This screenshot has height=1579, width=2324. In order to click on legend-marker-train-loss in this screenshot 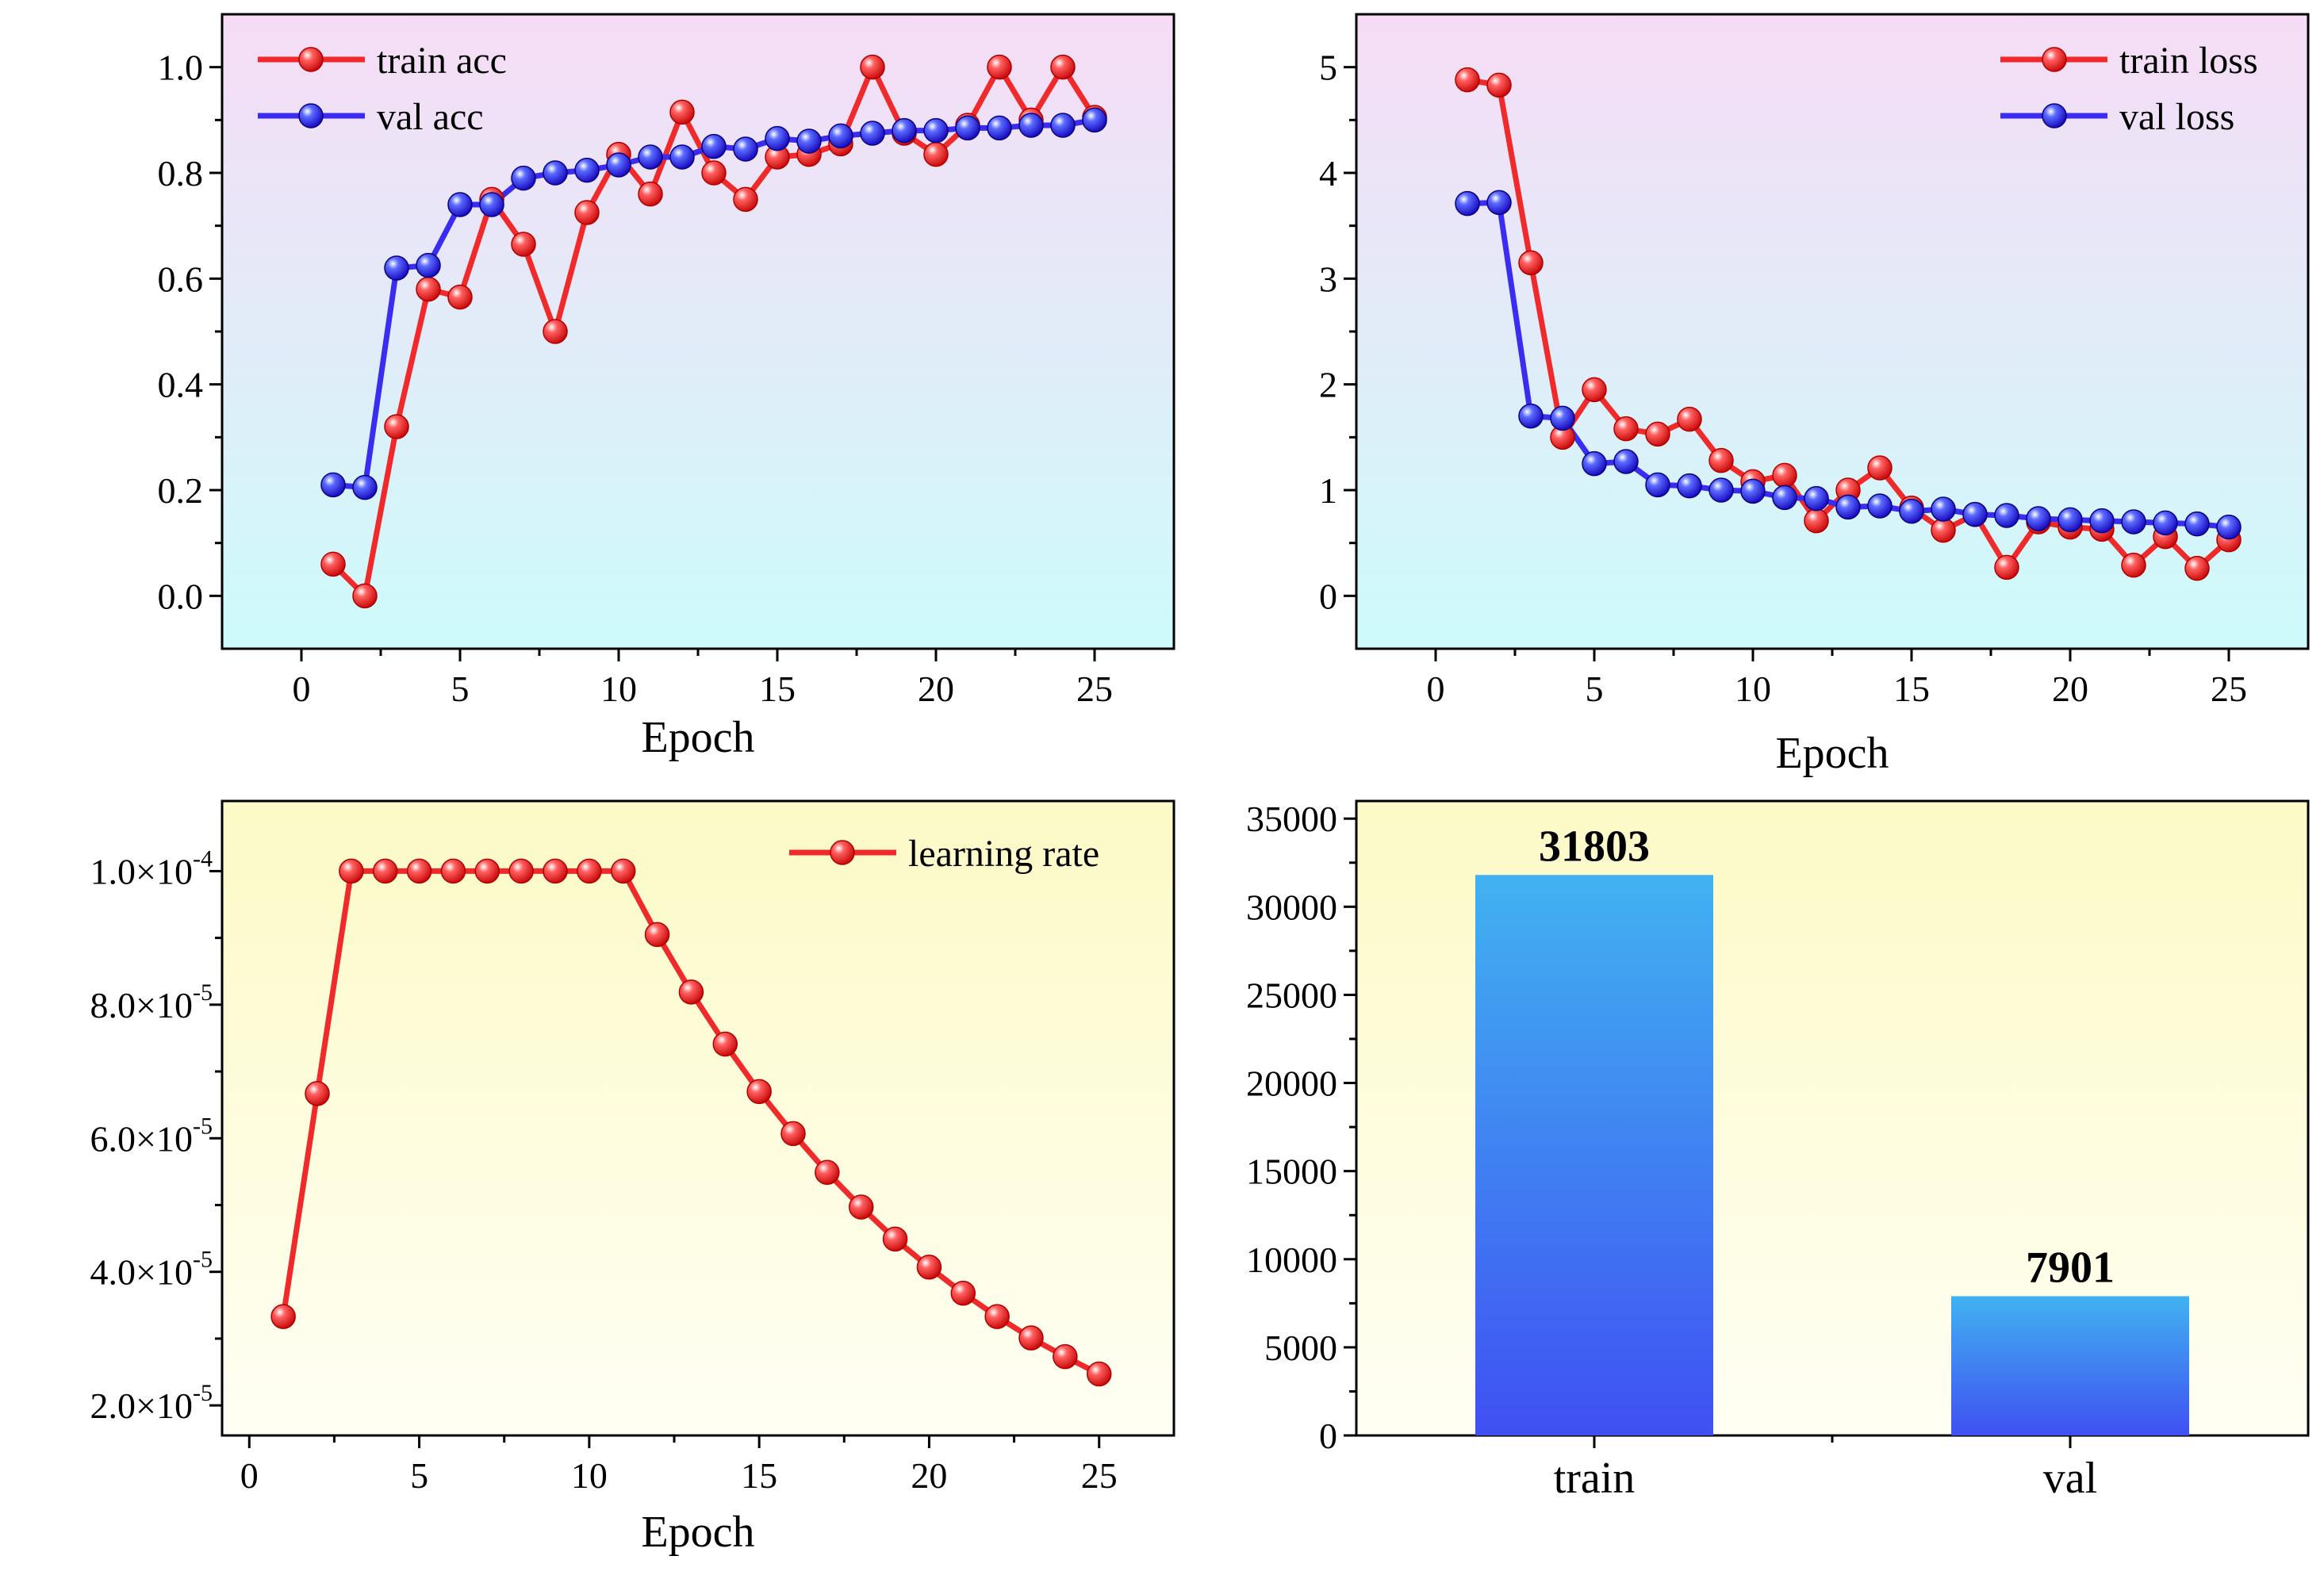, I will do `click(2054, 59)`.